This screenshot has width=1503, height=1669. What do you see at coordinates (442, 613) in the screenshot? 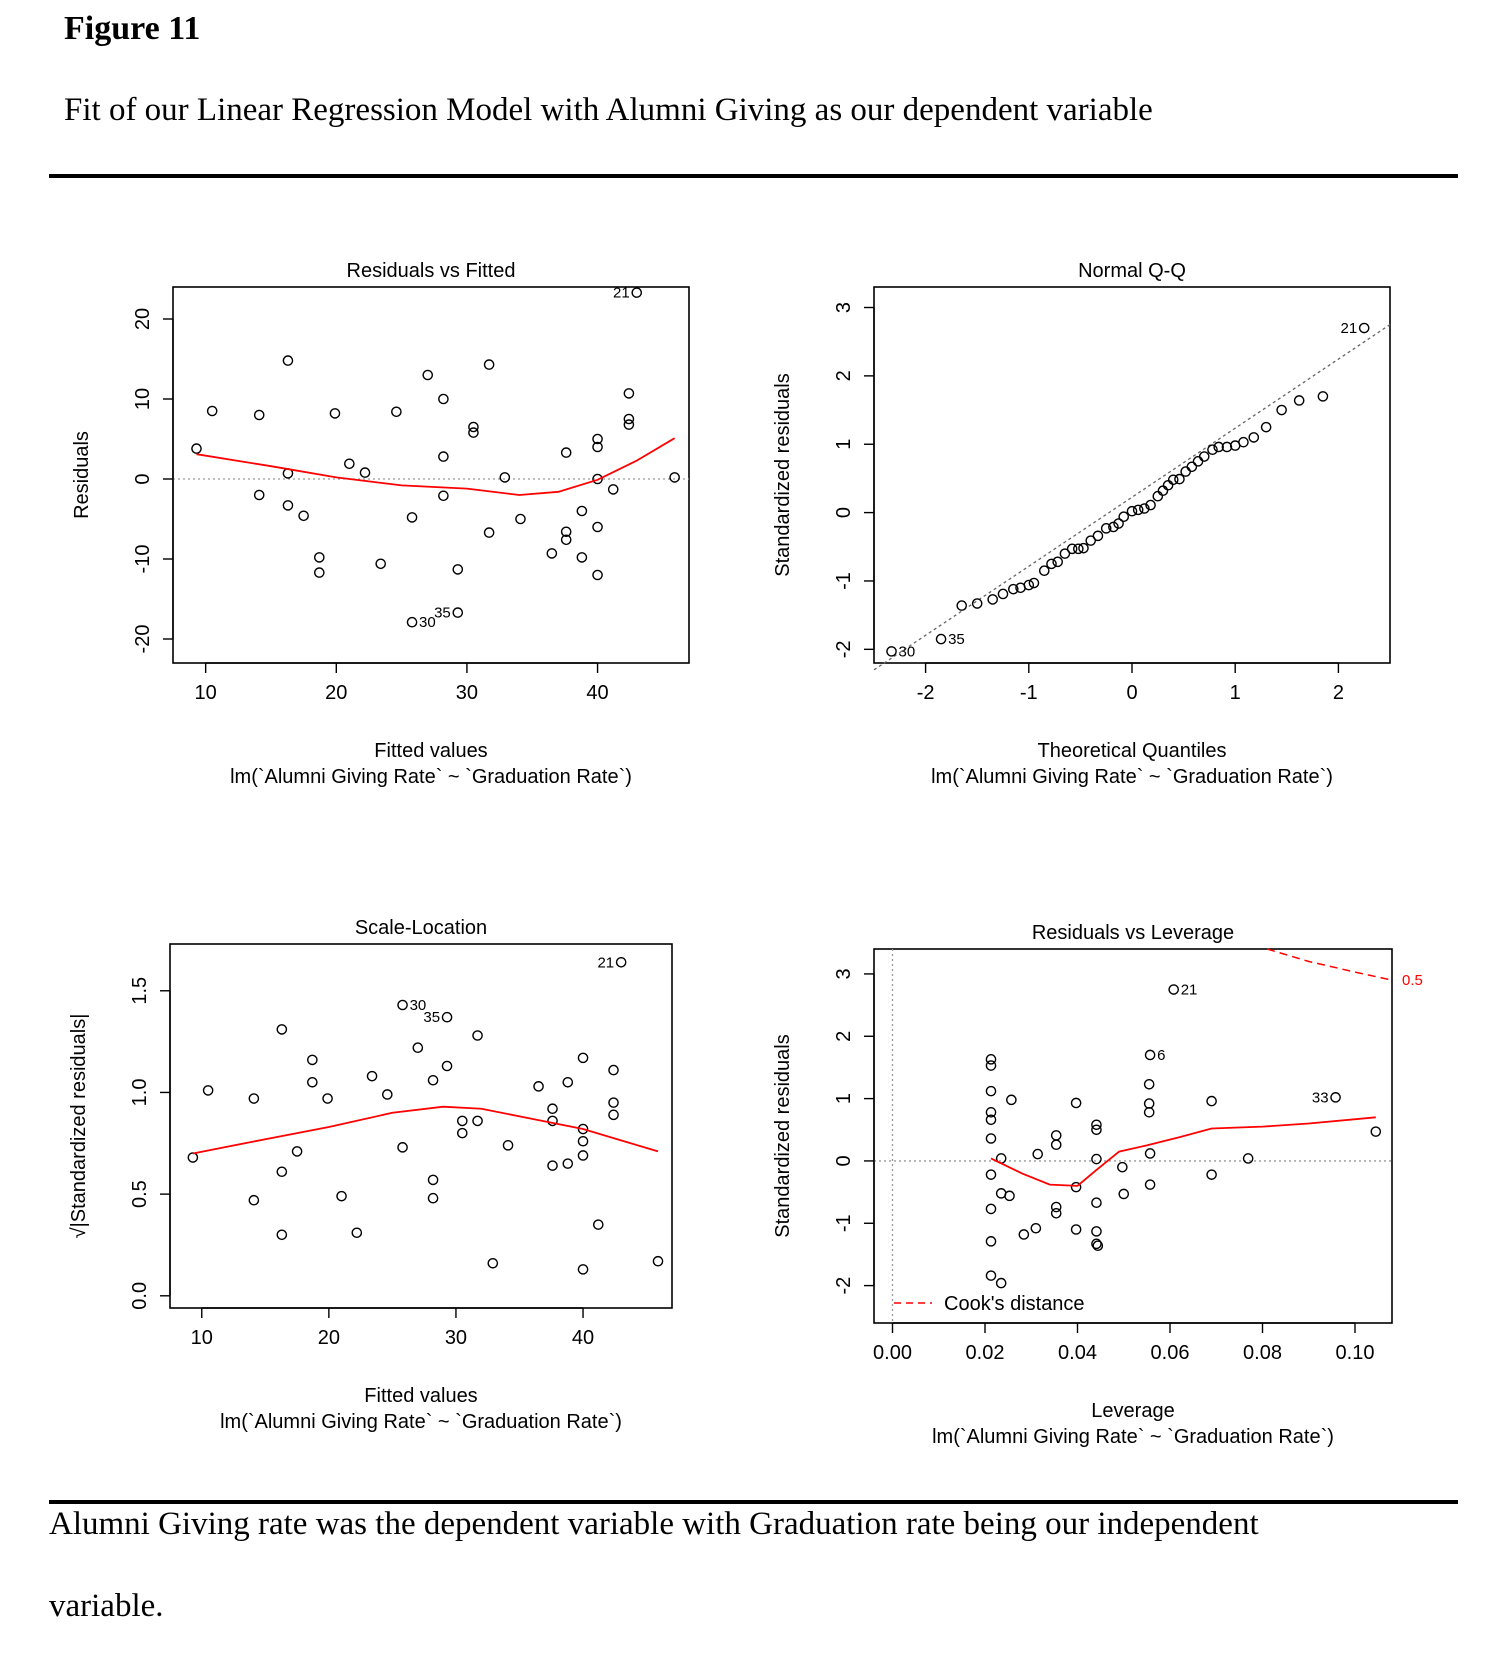
I see `point-label: 35` at bounding box center [442, 613].